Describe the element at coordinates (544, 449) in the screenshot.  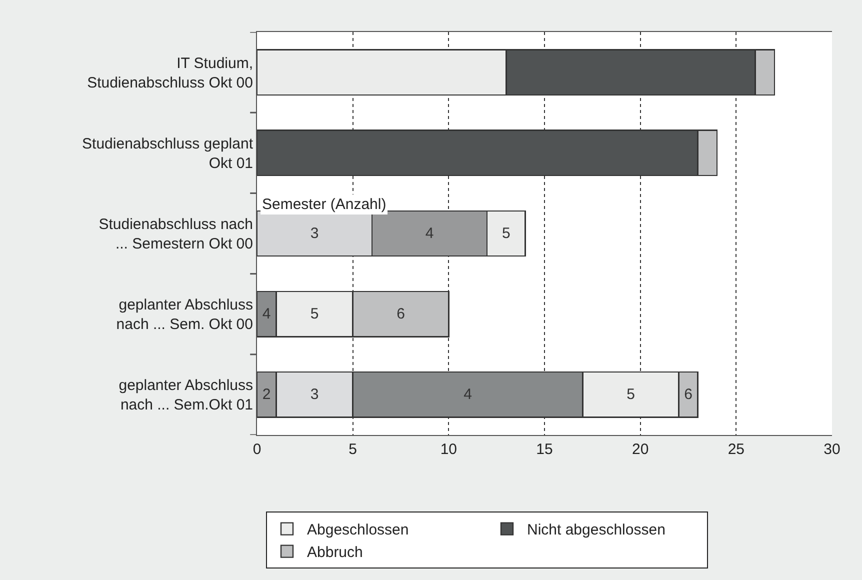
I see `x-tick-label: 15` at that location.